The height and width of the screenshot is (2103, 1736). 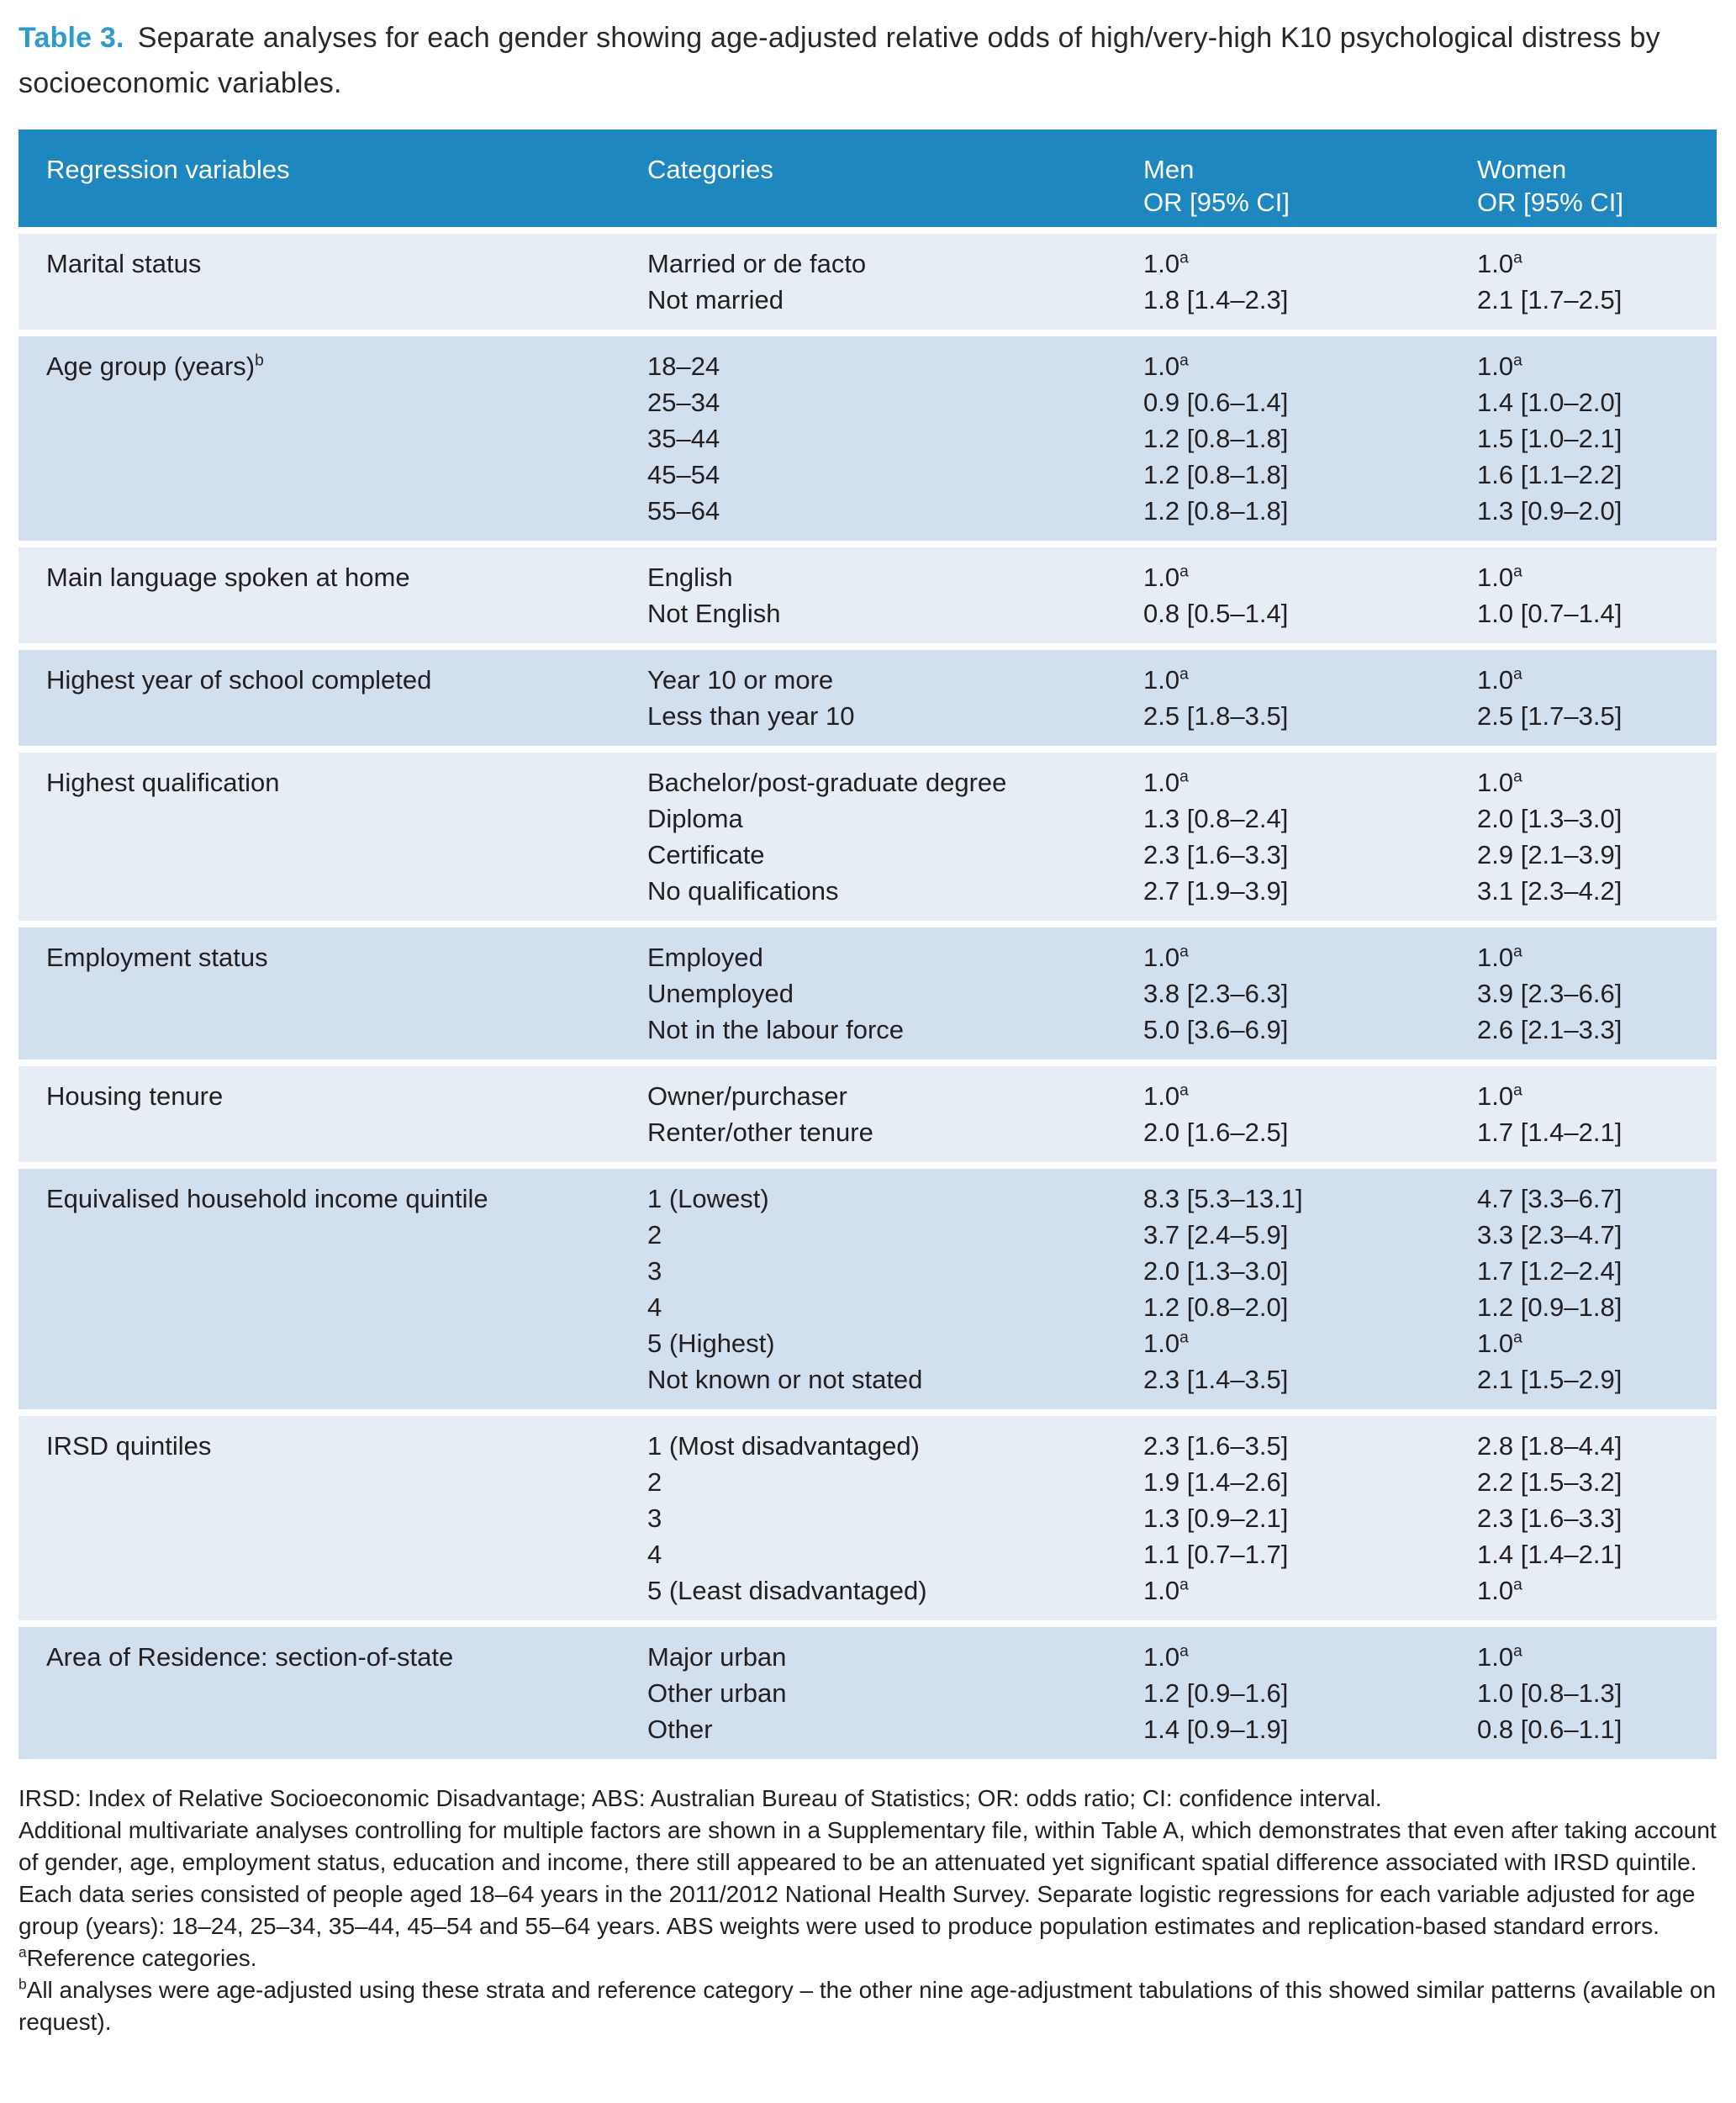 What do you see at coordinates (332, 169) in the screenshot?
I see `header-regression-variables: Regression variables` at bounding box center [332, 169].